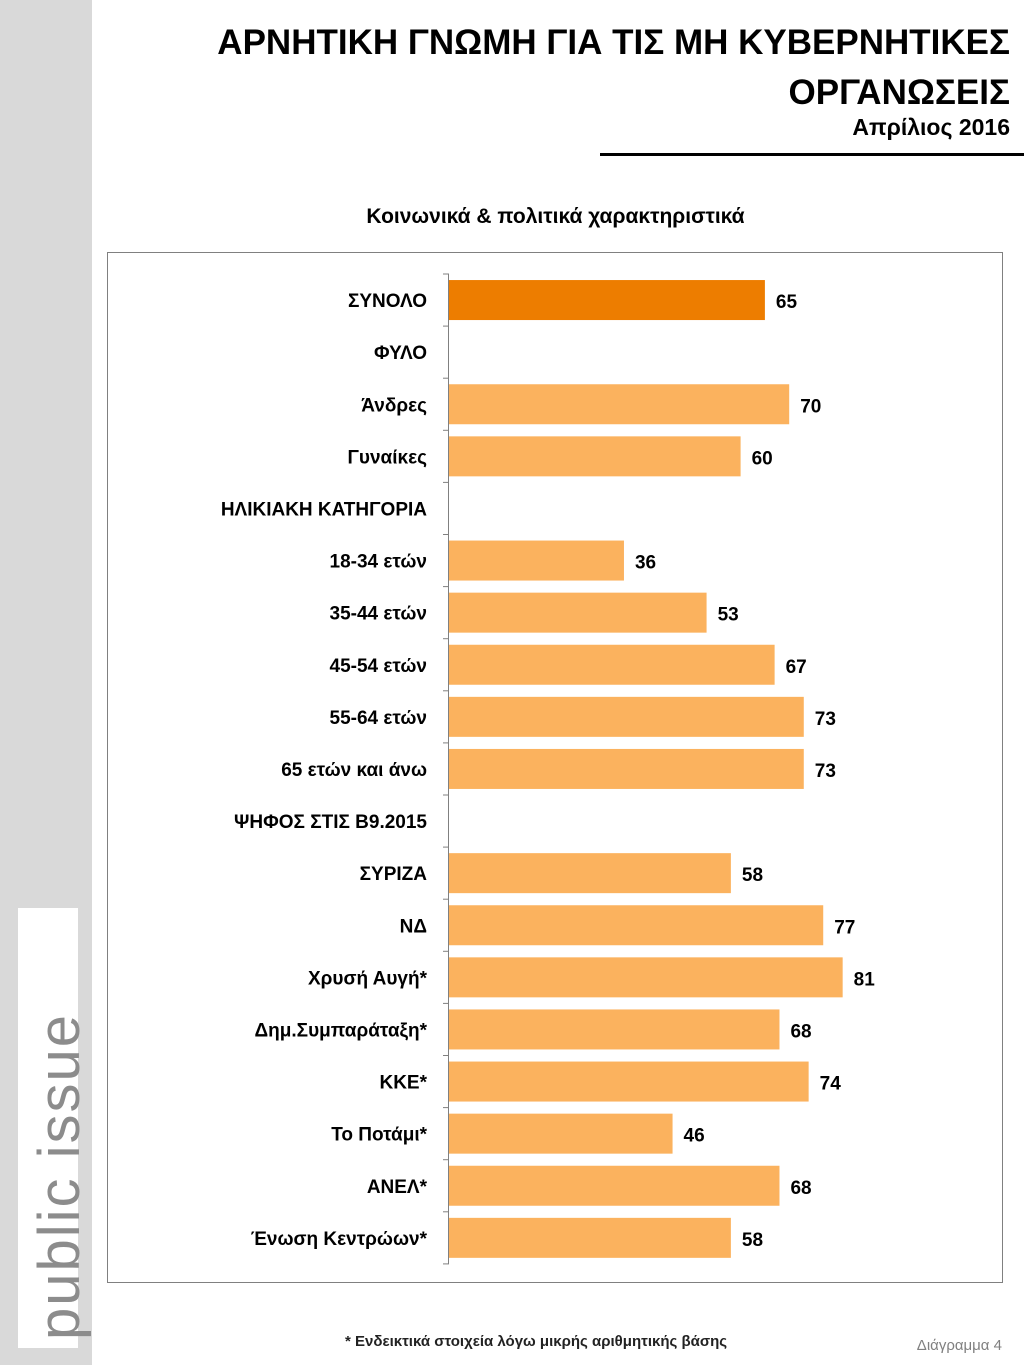 The image size is (1024, 1365). I want to click on data-label: 36, so click(645, 563).